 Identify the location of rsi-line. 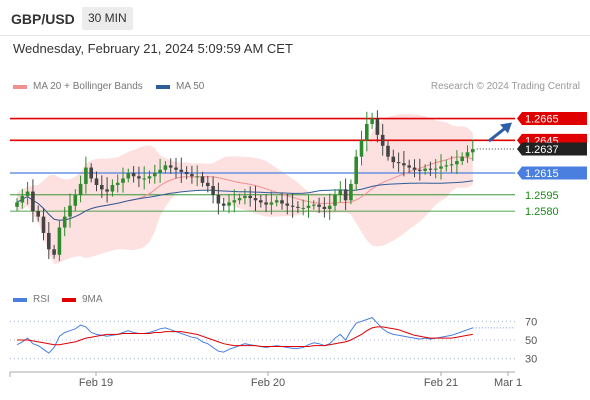
(244, 335).